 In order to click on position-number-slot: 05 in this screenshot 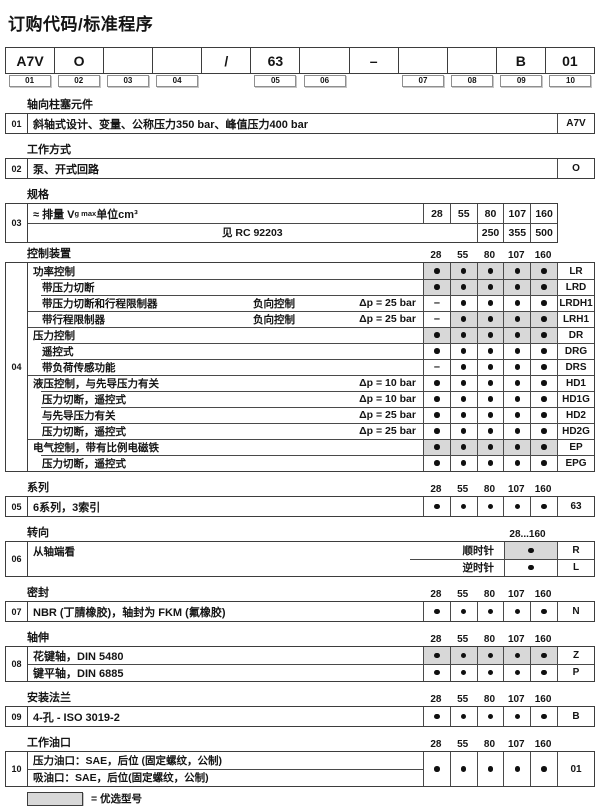, I will do `click(275, 82)`.